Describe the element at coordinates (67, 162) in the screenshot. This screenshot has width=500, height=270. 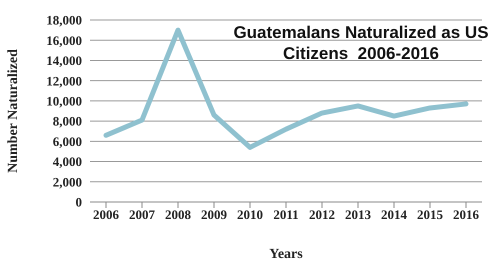
I see `y-tick-label: 4,000` at that location.